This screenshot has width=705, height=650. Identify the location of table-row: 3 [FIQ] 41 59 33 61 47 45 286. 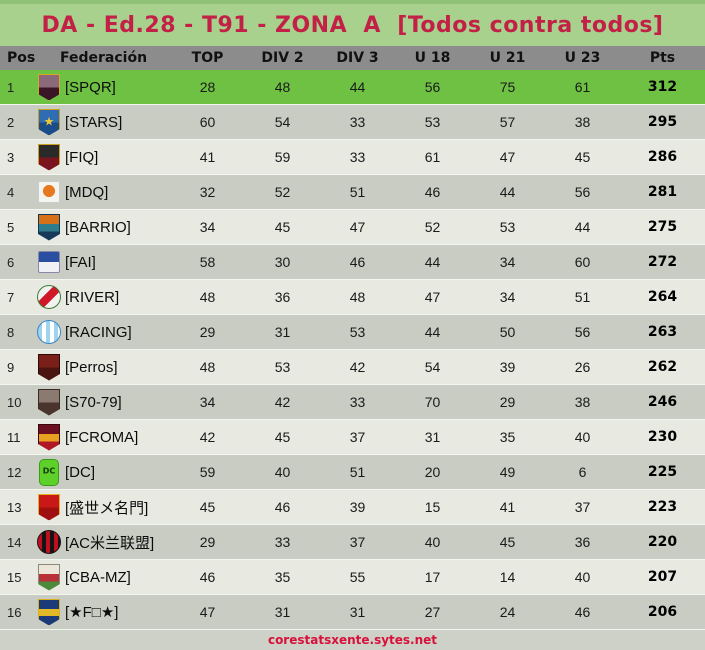
(352, 157).